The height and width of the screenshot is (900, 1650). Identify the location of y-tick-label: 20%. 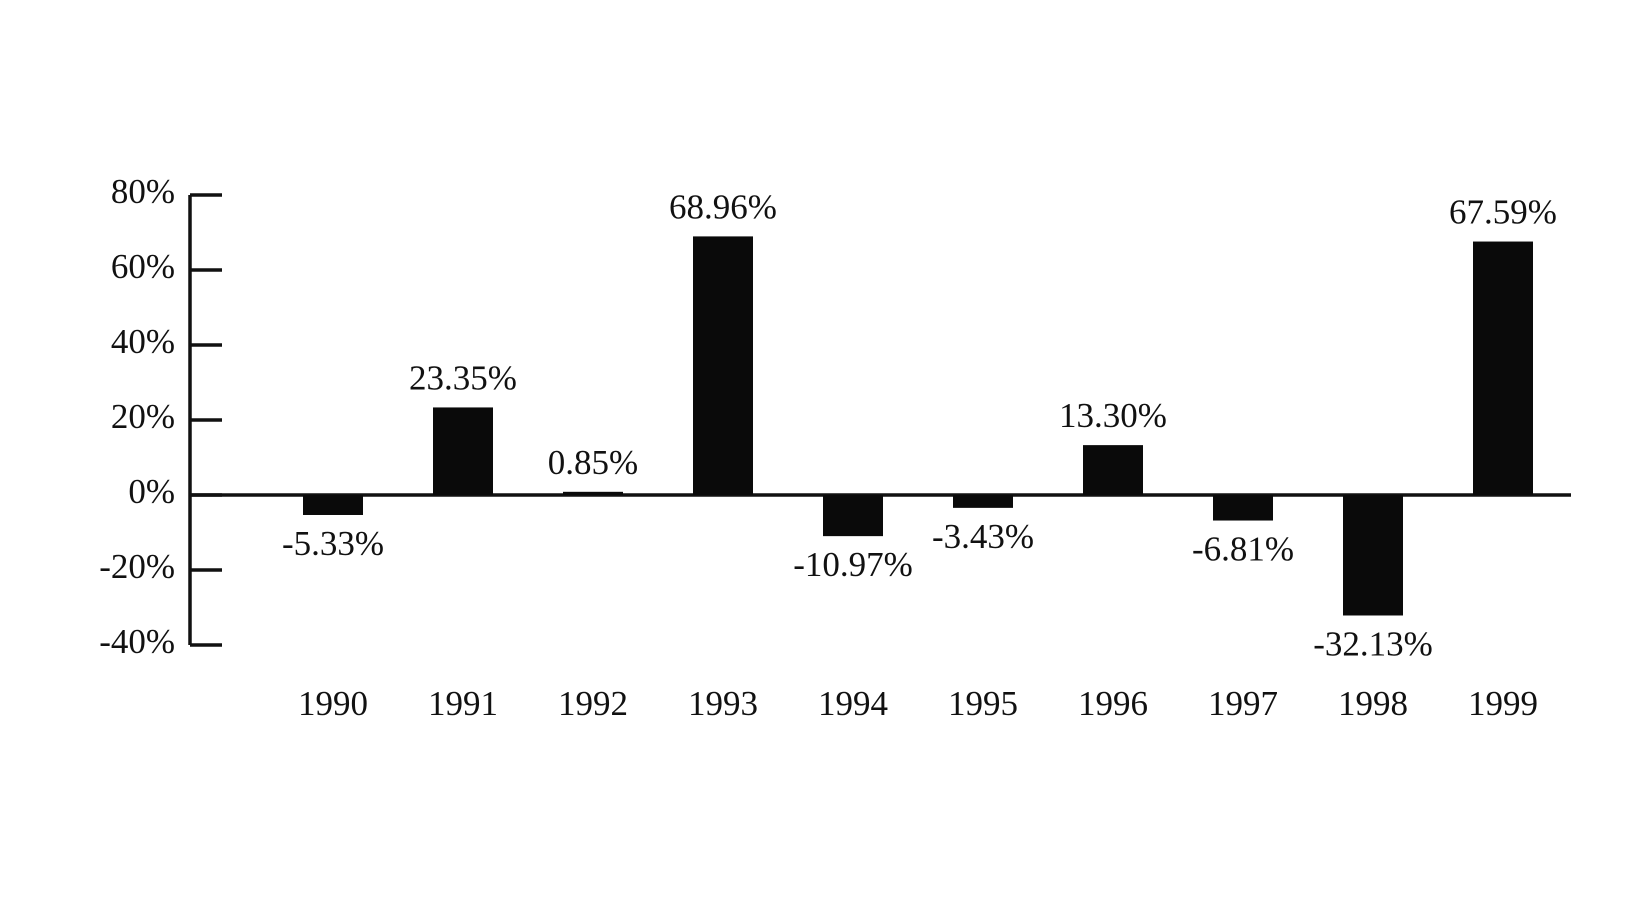
(143, 416).